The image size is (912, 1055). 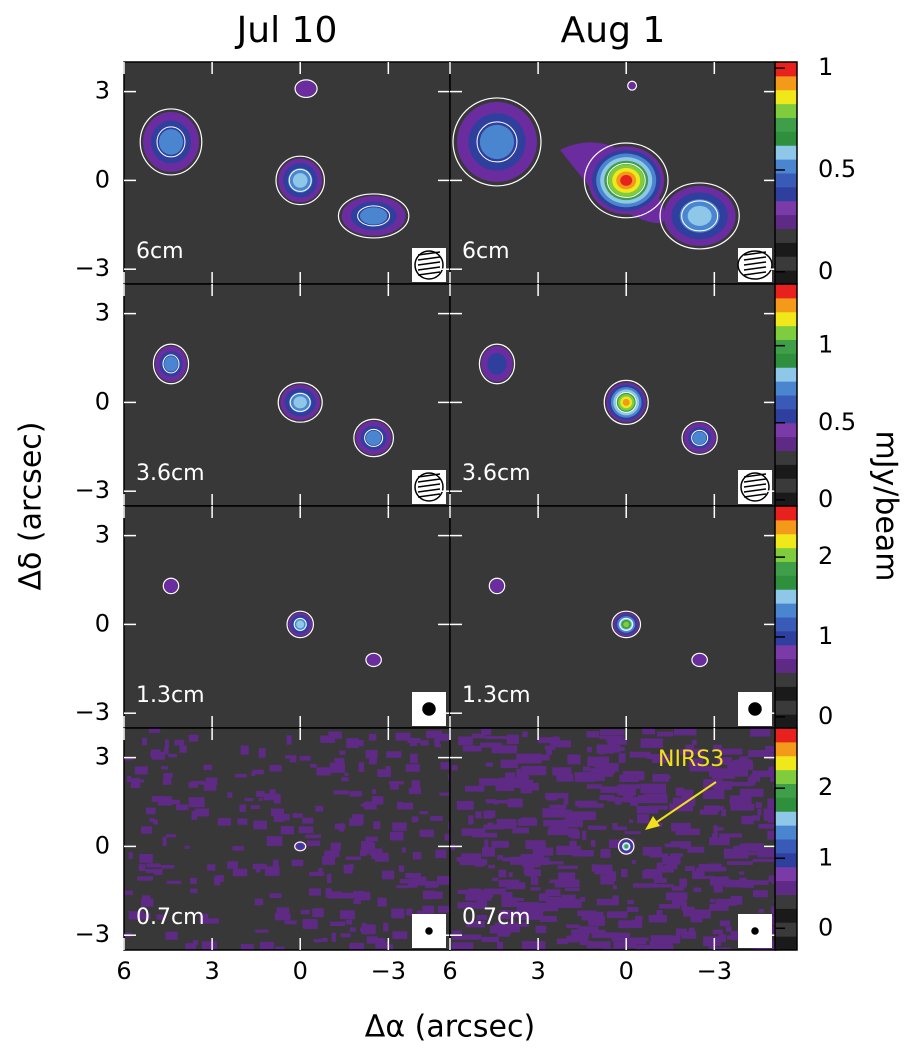 I want to click on colorbar-tick-label: 1, so click(x=825, y=857).